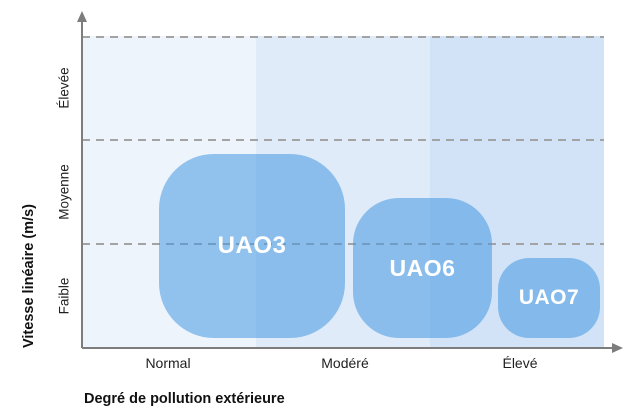 This screenshot has height=420, width=640. I want to click on x-tick-normal: Normal, so click(168, 363).